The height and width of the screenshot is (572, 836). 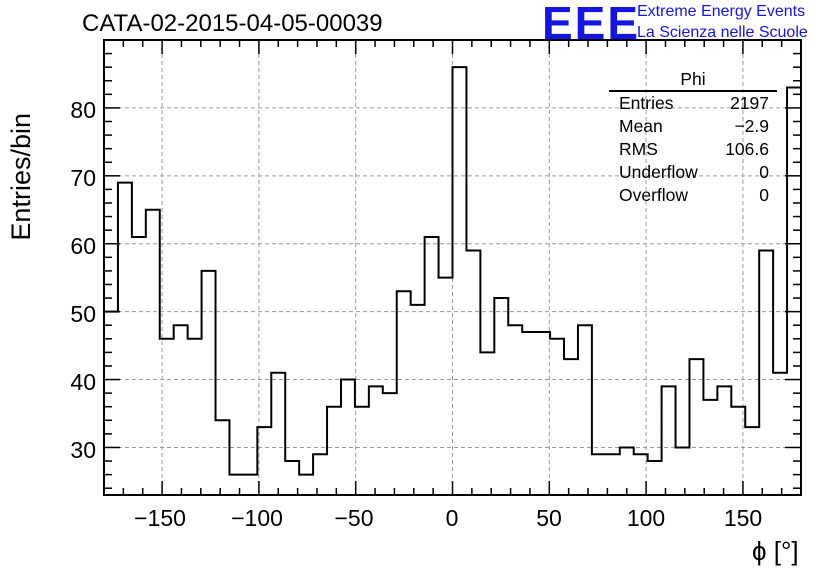 What do you see at coordinates (83, 110) in the screenshot?
I see `y-tick-label: 80` at bounding box center [83, 110].